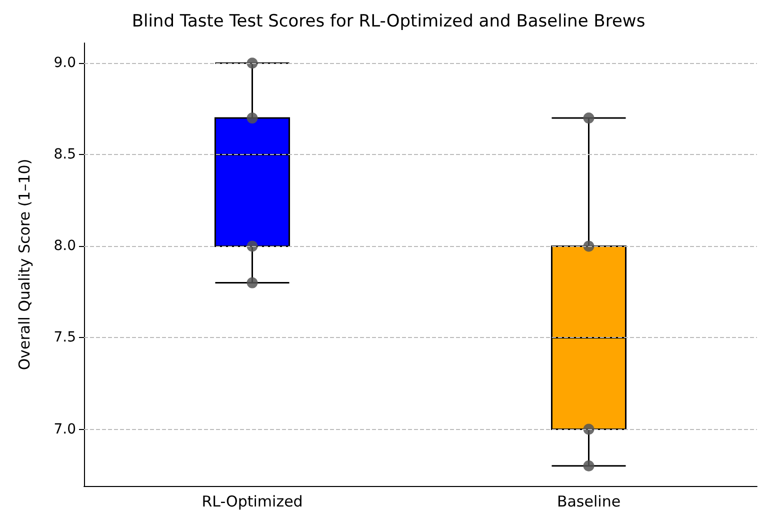 The image size is (777, 516). I want to click on x-tick-label: RL-Optimized, so click(252, 501).